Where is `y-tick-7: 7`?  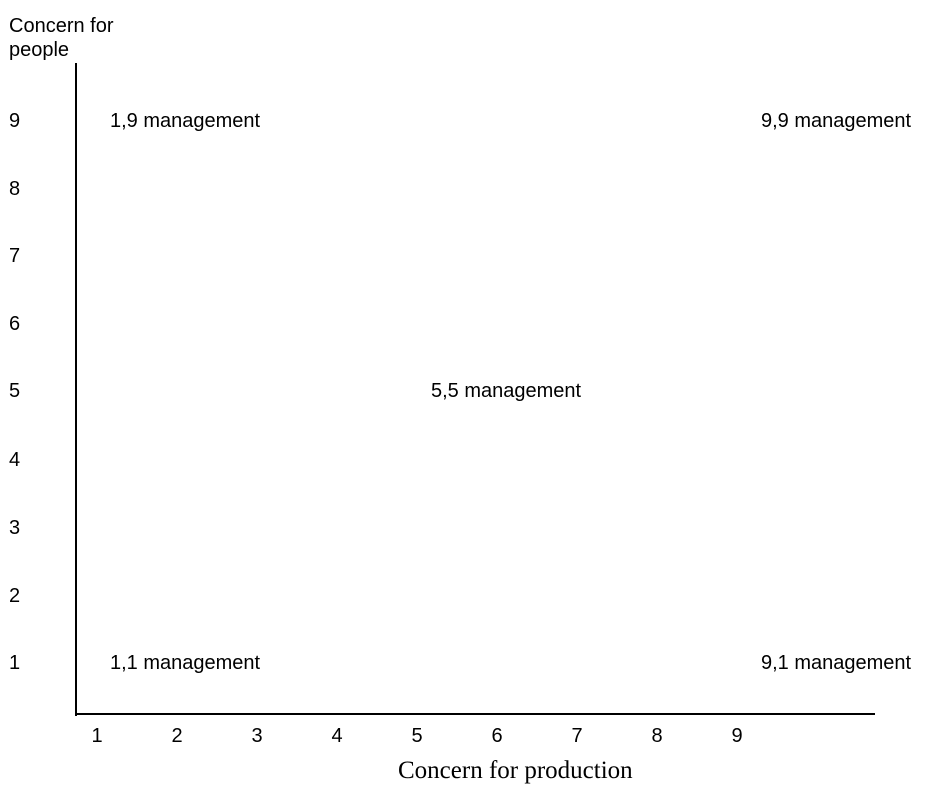 y-tick-7: 7 is located at coordinates (15, 256).